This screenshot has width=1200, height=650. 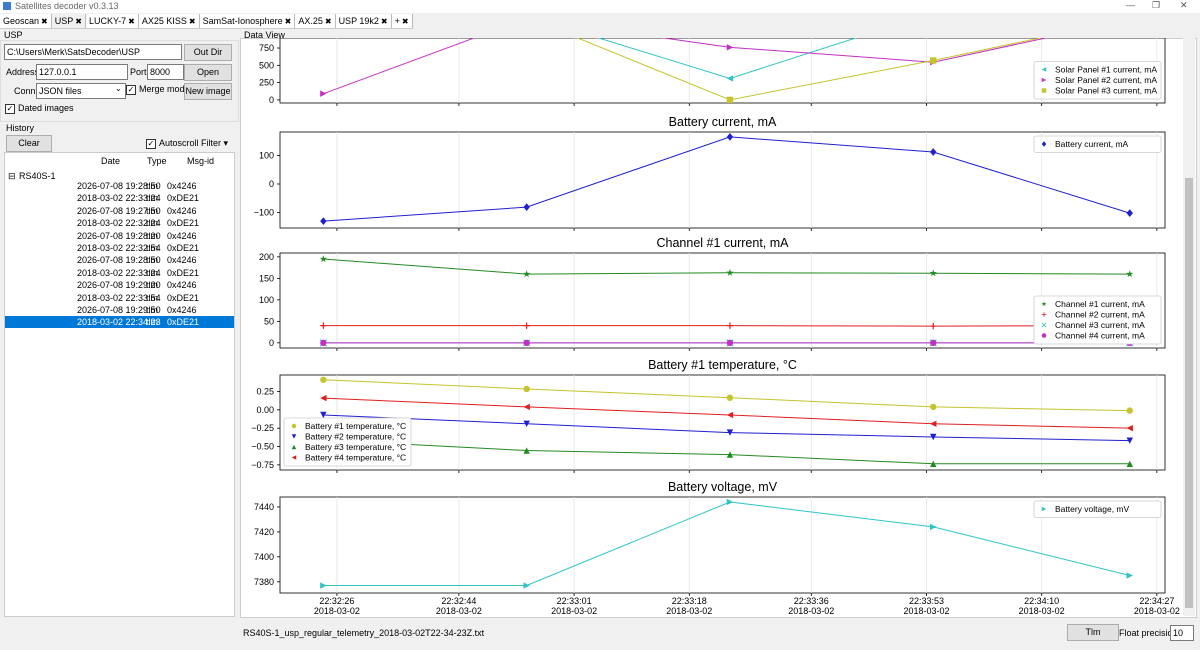 What do you see at coordinates (93, 52) in the screenshot?
I see `path-input: C:\Users\Merk\SatsDecoder\USP` at bounding box center [93, 52].